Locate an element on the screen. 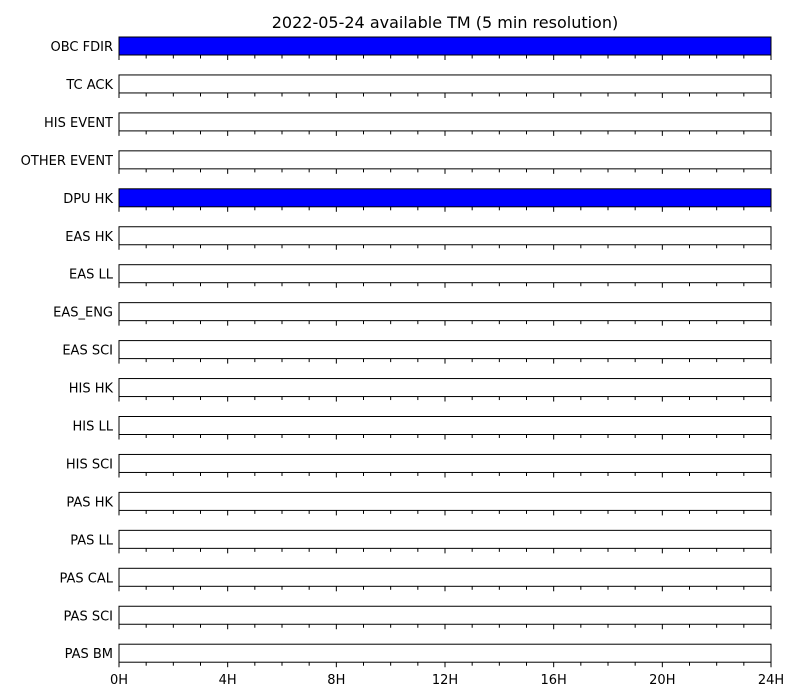  panel: HIS EVENT is located at coordinates (408, 124).